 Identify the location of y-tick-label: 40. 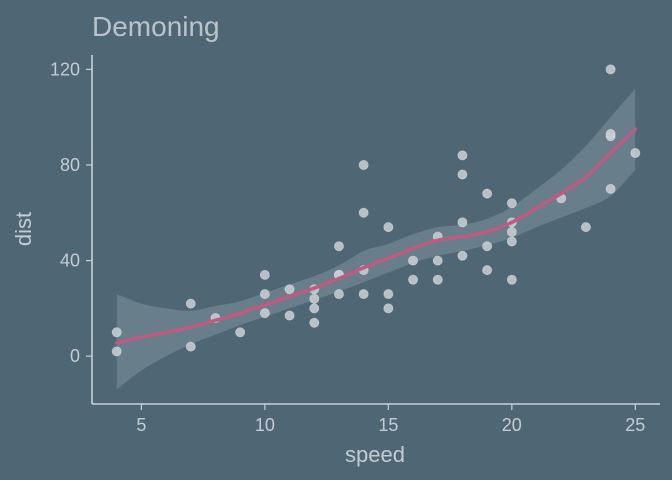
(70, 261).